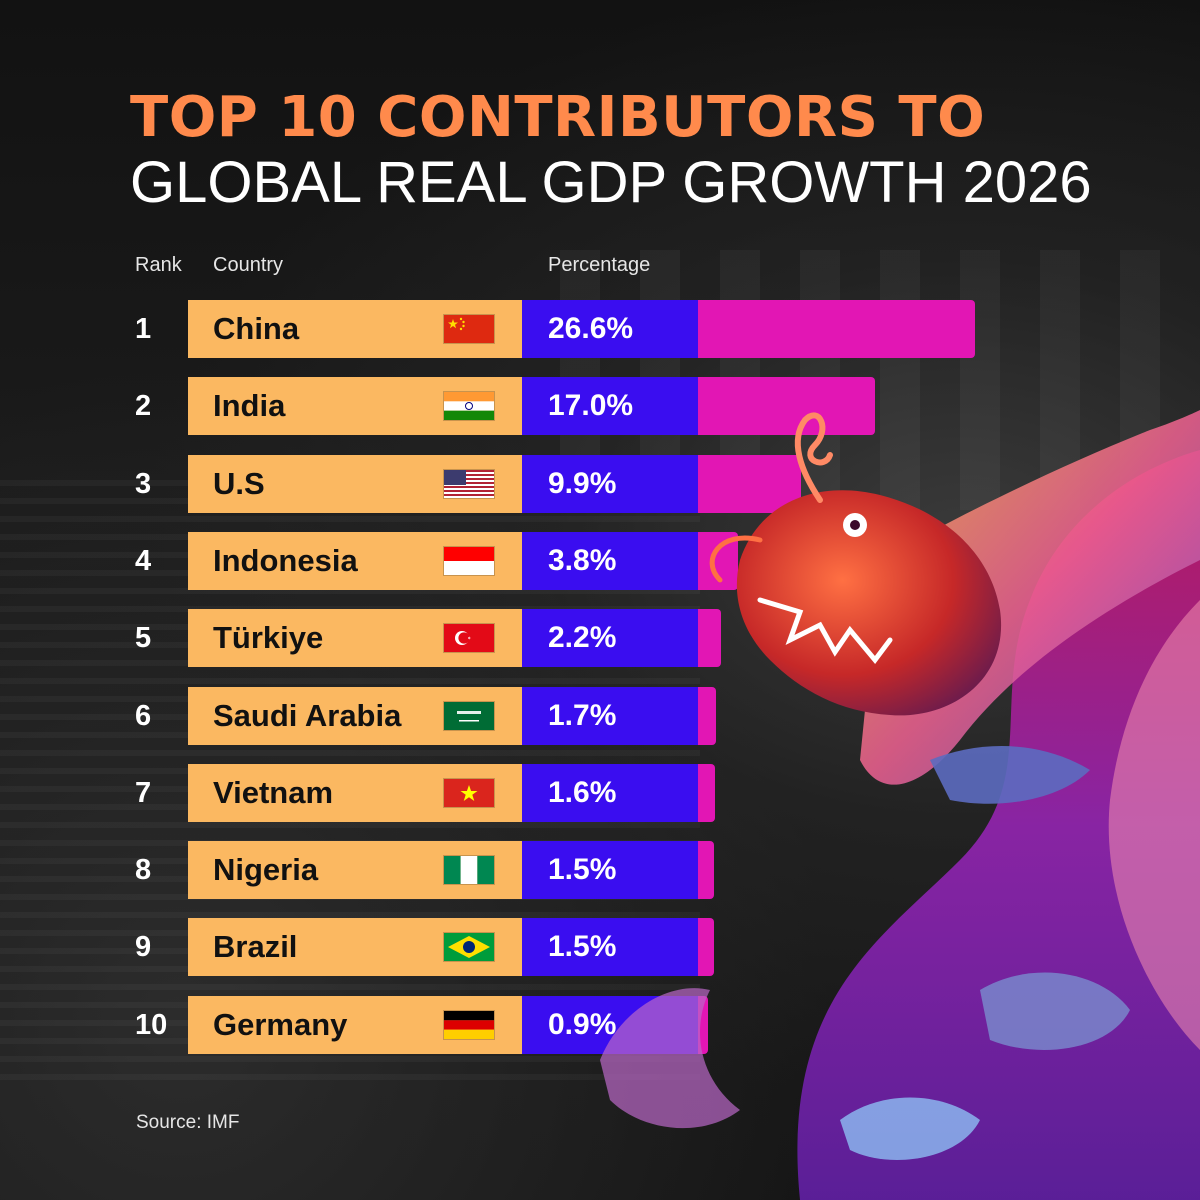 This screenshot has width=1200, height=1200. Describe the element at coordinates (469, 483) in the screenshot. I see `us-flag-icon` at that location.